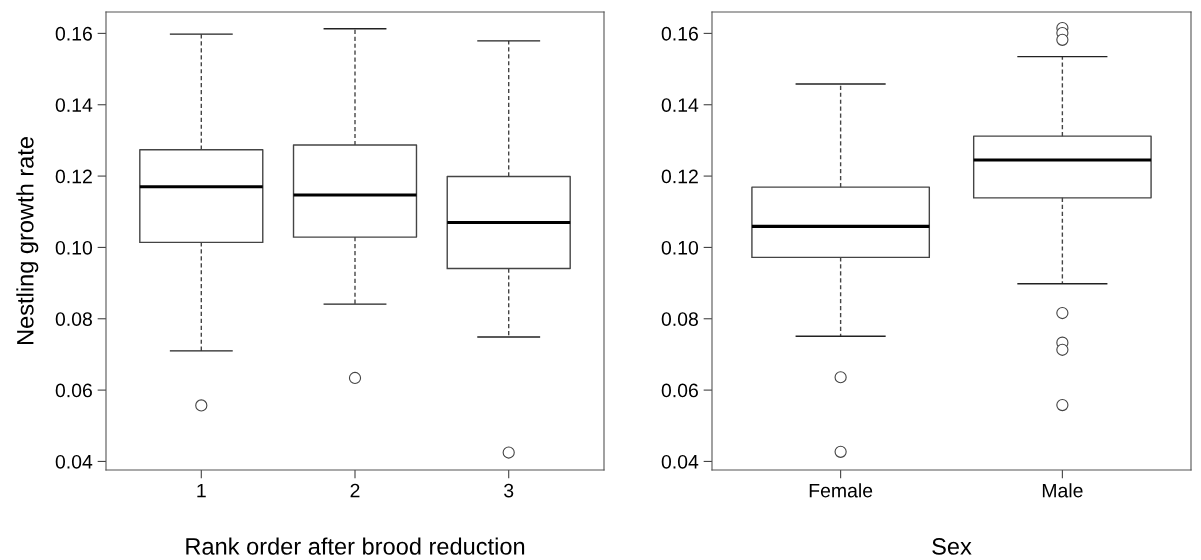 The image size is (1201, 560). What do you see at coordinates (355, 490) in the screenshot?
I see `x-tick-label: 2` at bounding box center [355, 490].